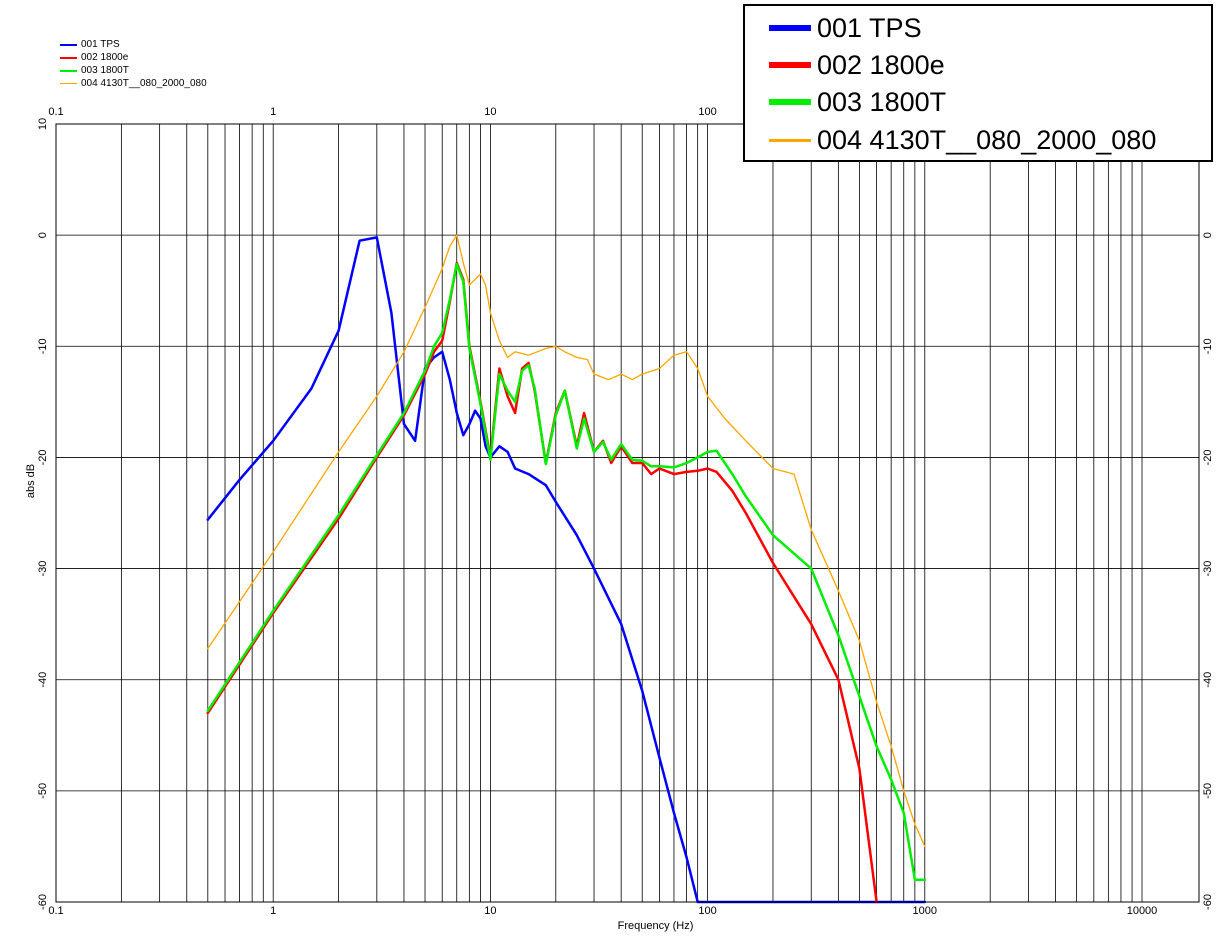 Image resolution: width=1219 pixels, height=936 pixels. What do you see at coordinates (43, 346) in the screenshot?
I see `y-tick-label-left: -10` at bounding box center [43, 346].